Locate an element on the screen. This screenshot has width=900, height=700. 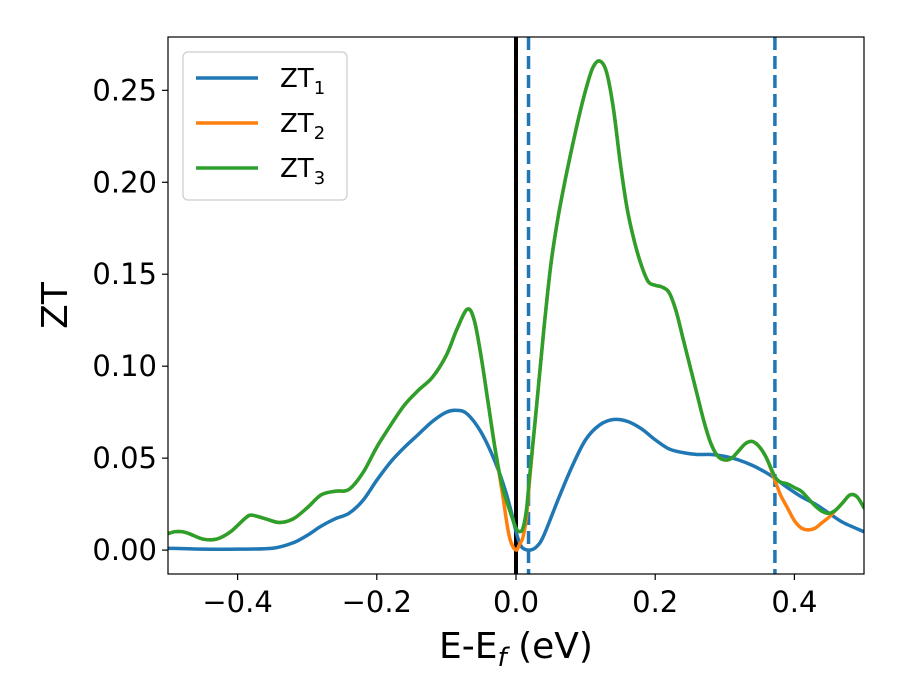
y-tick-label: 0.10 is located at coordinates (124, 366).